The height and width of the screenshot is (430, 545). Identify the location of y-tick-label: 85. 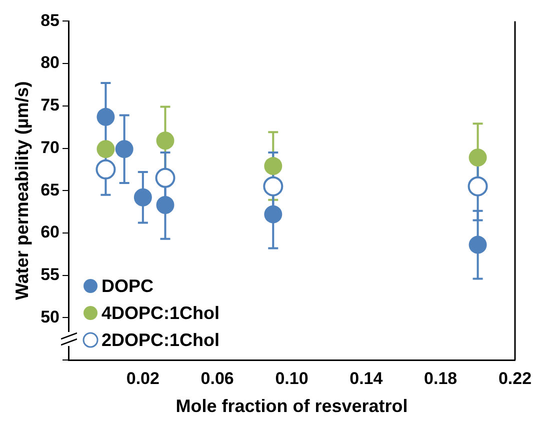
(50, 20).